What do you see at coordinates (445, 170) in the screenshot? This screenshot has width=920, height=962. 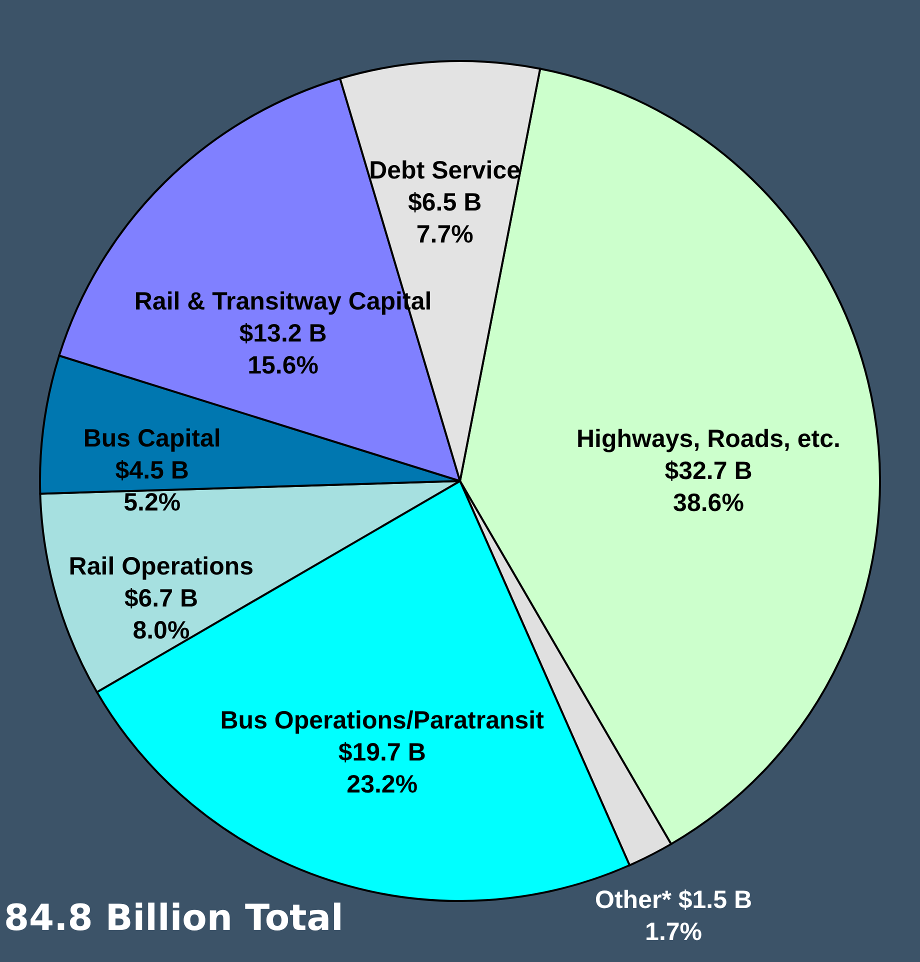 I see `slice-label: Debt Service` at bounding box center [445, 170].